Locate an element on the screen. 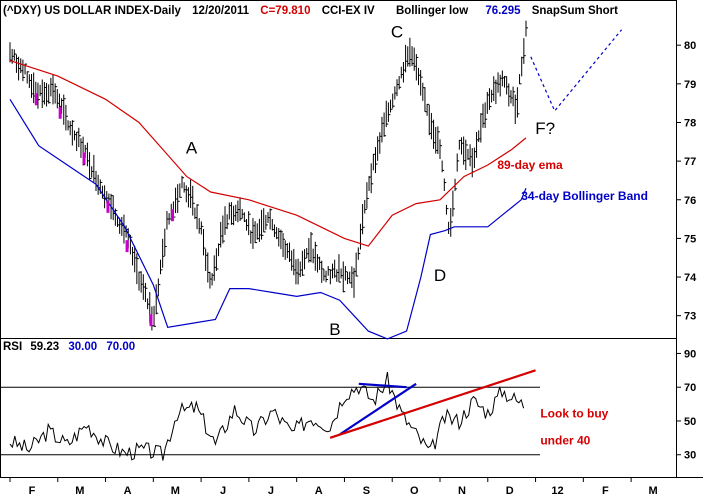  rsi-level-lines is located at coordinates (270, 421).